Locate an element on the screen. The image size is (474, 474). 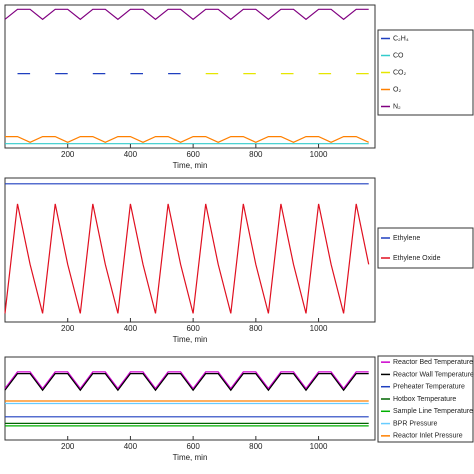
legend-label: Reactor Bed Temperature is located at coordinates (433, 362).